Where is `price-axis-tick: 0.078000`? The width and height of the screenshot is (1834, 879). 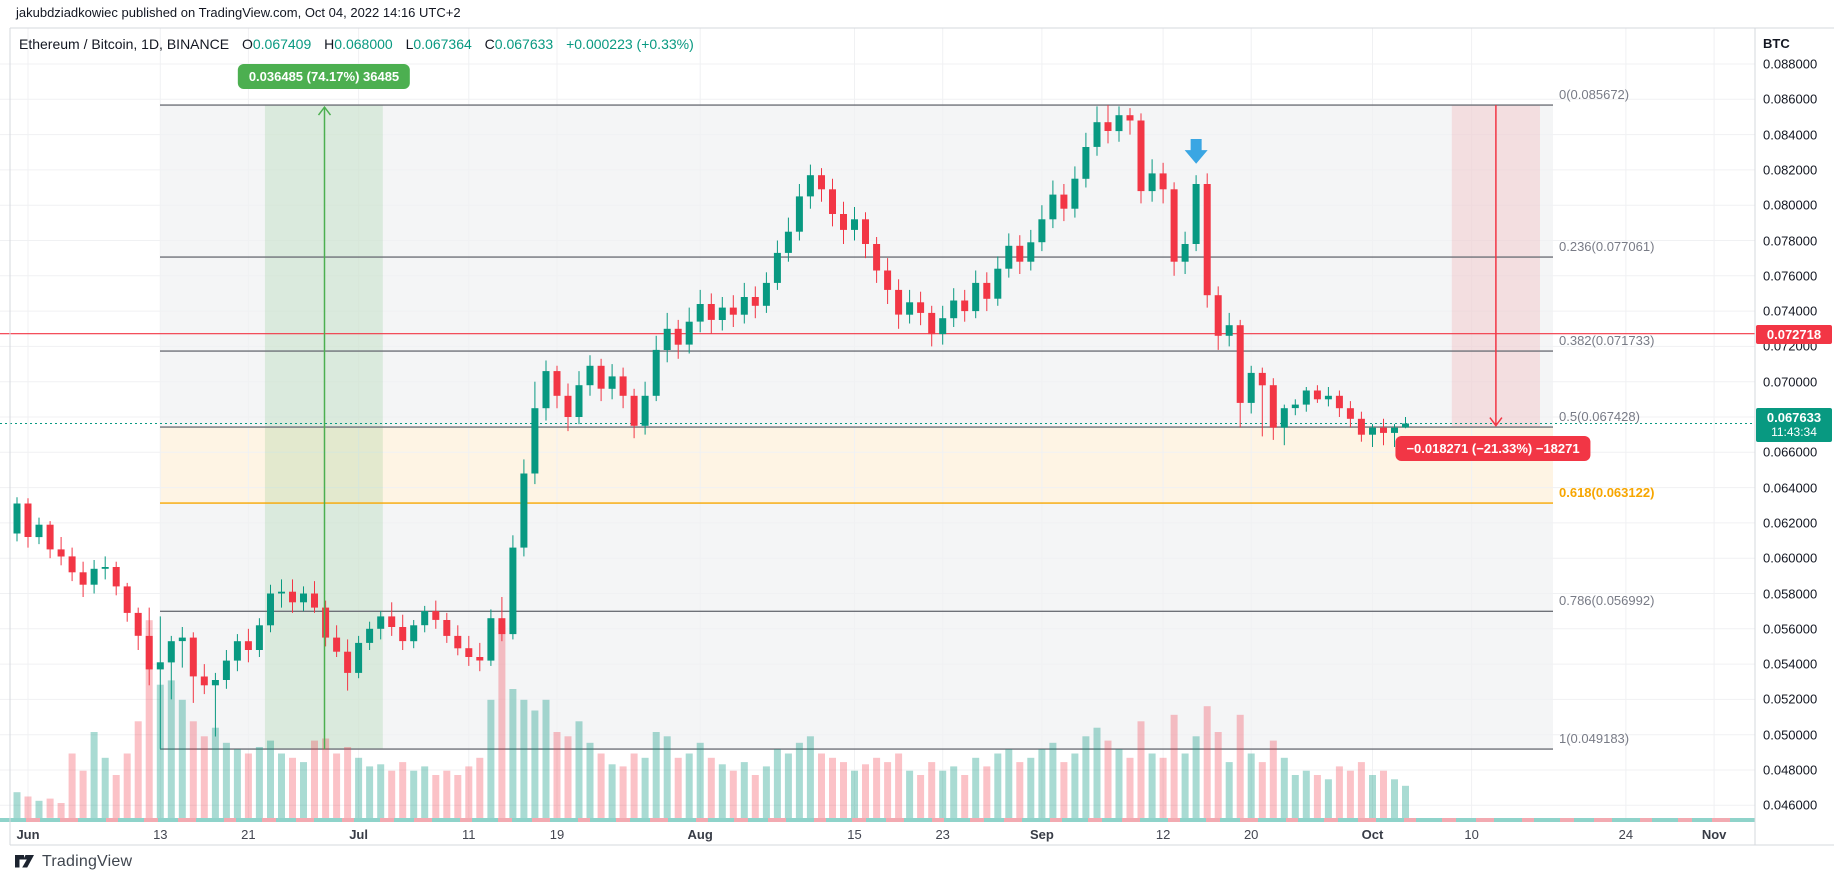
price-axis-tick: 0.078000 is located at coordinates (1790, 240).